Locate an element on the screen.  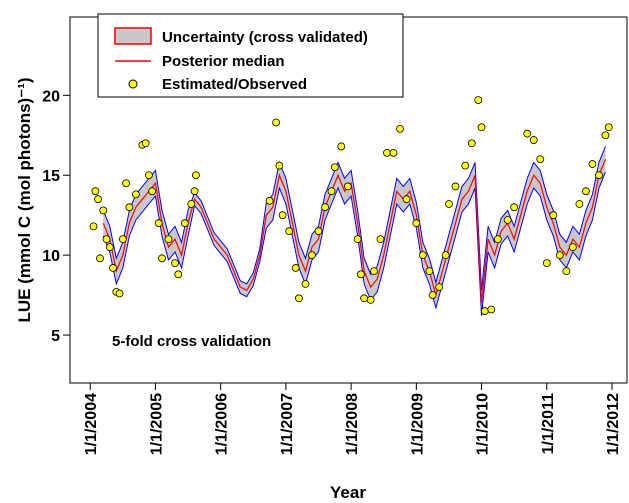
y-tick-label: 5 is located at coordinates (55, 336).